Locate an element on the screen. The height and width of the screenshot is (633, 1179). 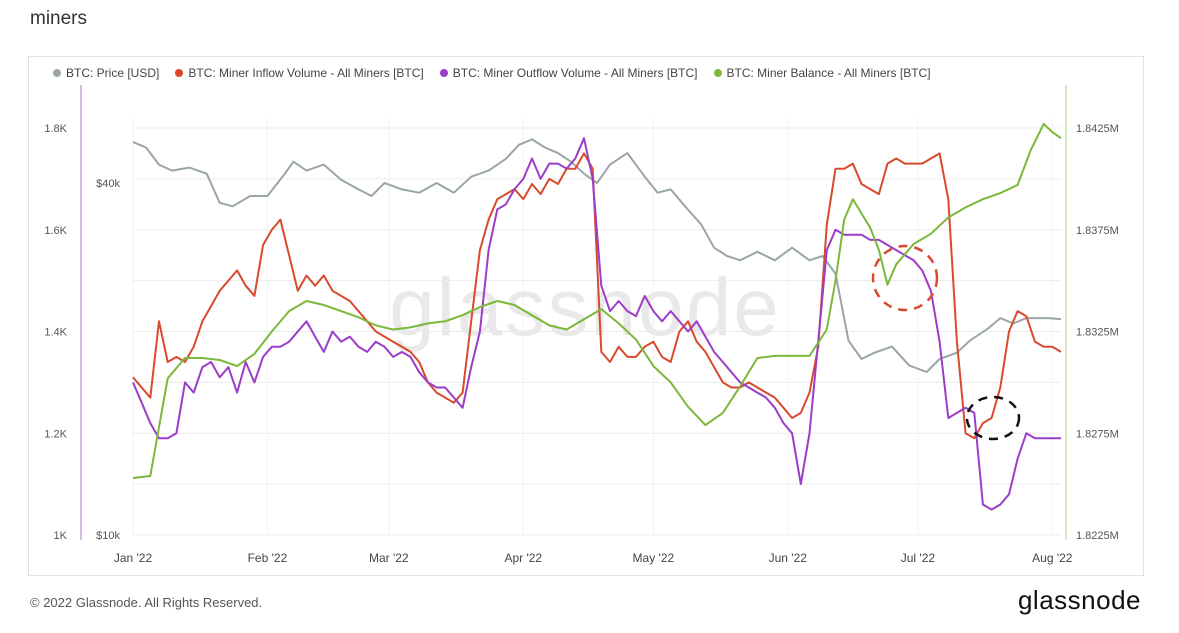
legend-item-balance: BTC: Miner Balance - All Miners [BTC] is located at coordinates (822, 73).